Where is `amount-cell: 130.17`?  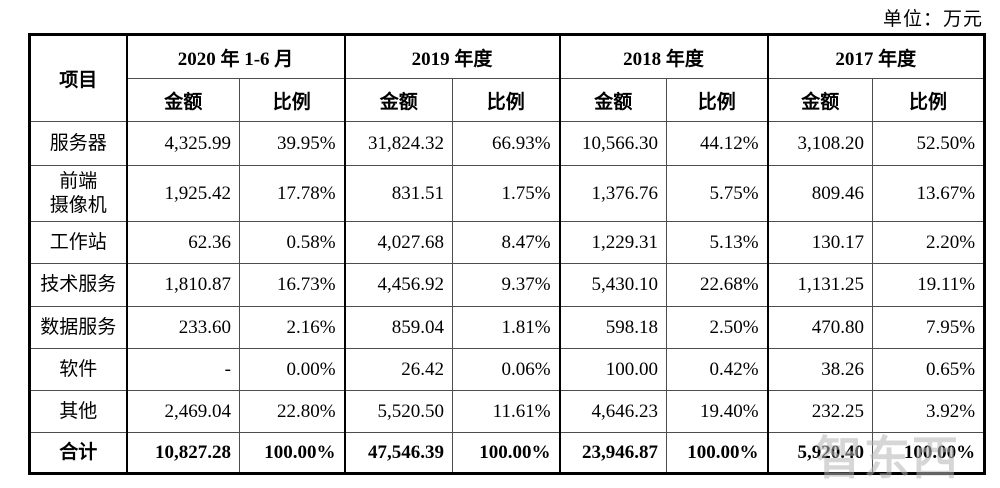 amount-cell: 130.17 is located at coordinates (820, 242).